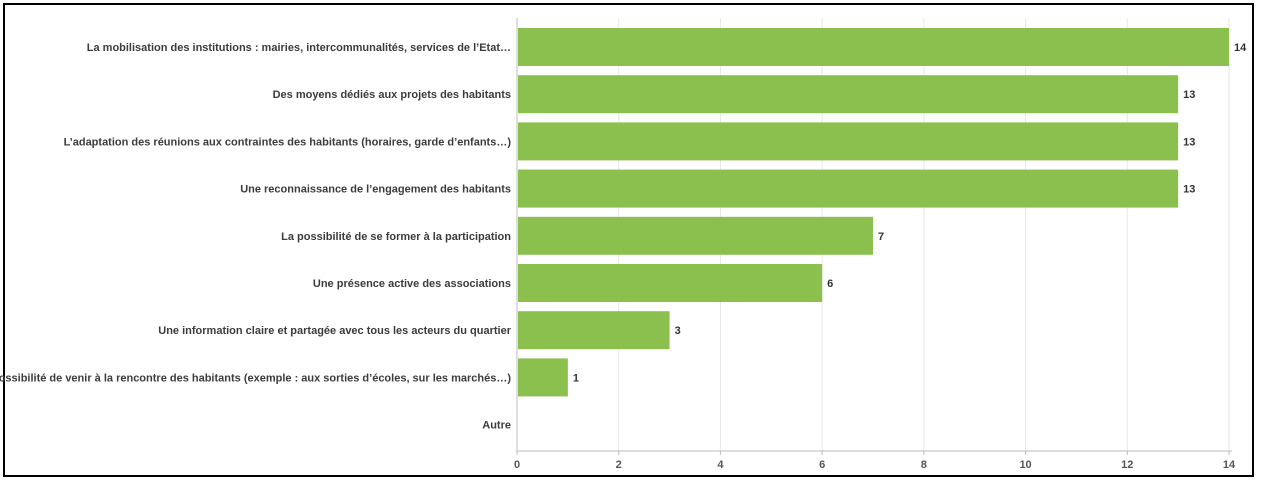 The width and height of the screenshot is (1261, 481). I want to click on x-tick-label: 0, so click(517, 465).